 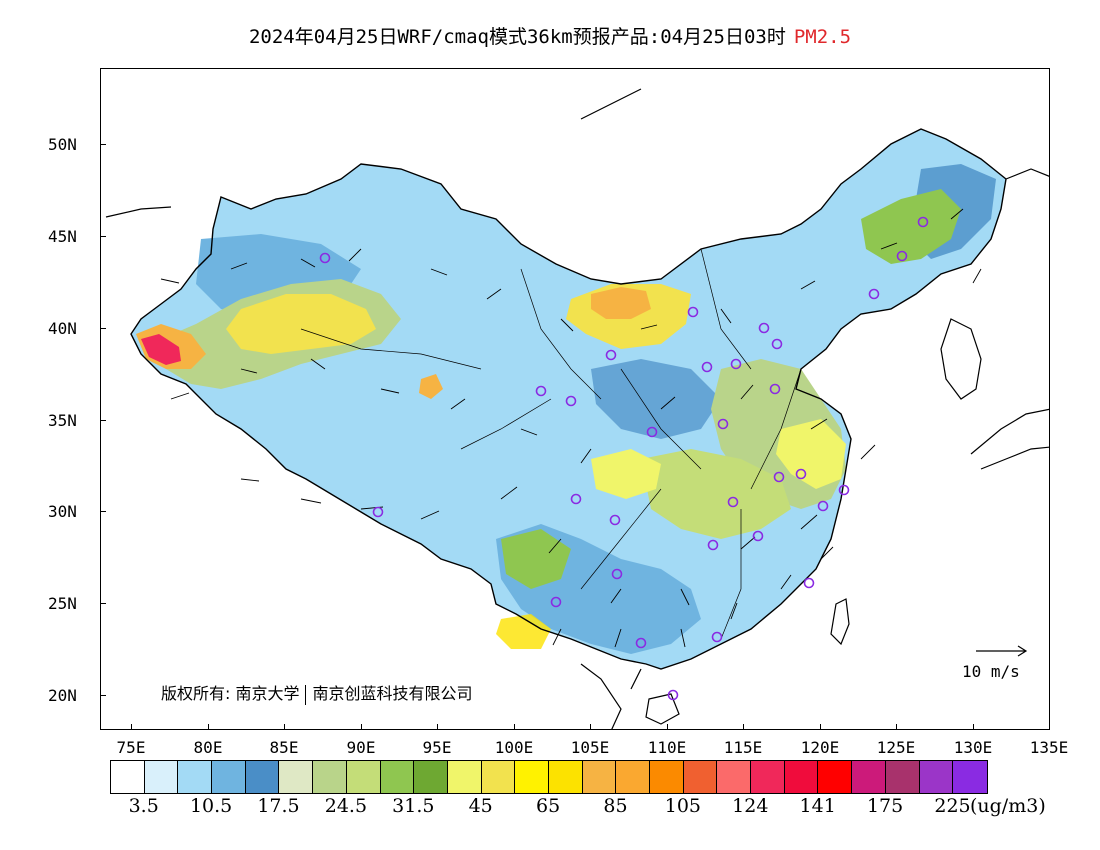 I want to click on coastline-indochina, so click(x=611, y=696).